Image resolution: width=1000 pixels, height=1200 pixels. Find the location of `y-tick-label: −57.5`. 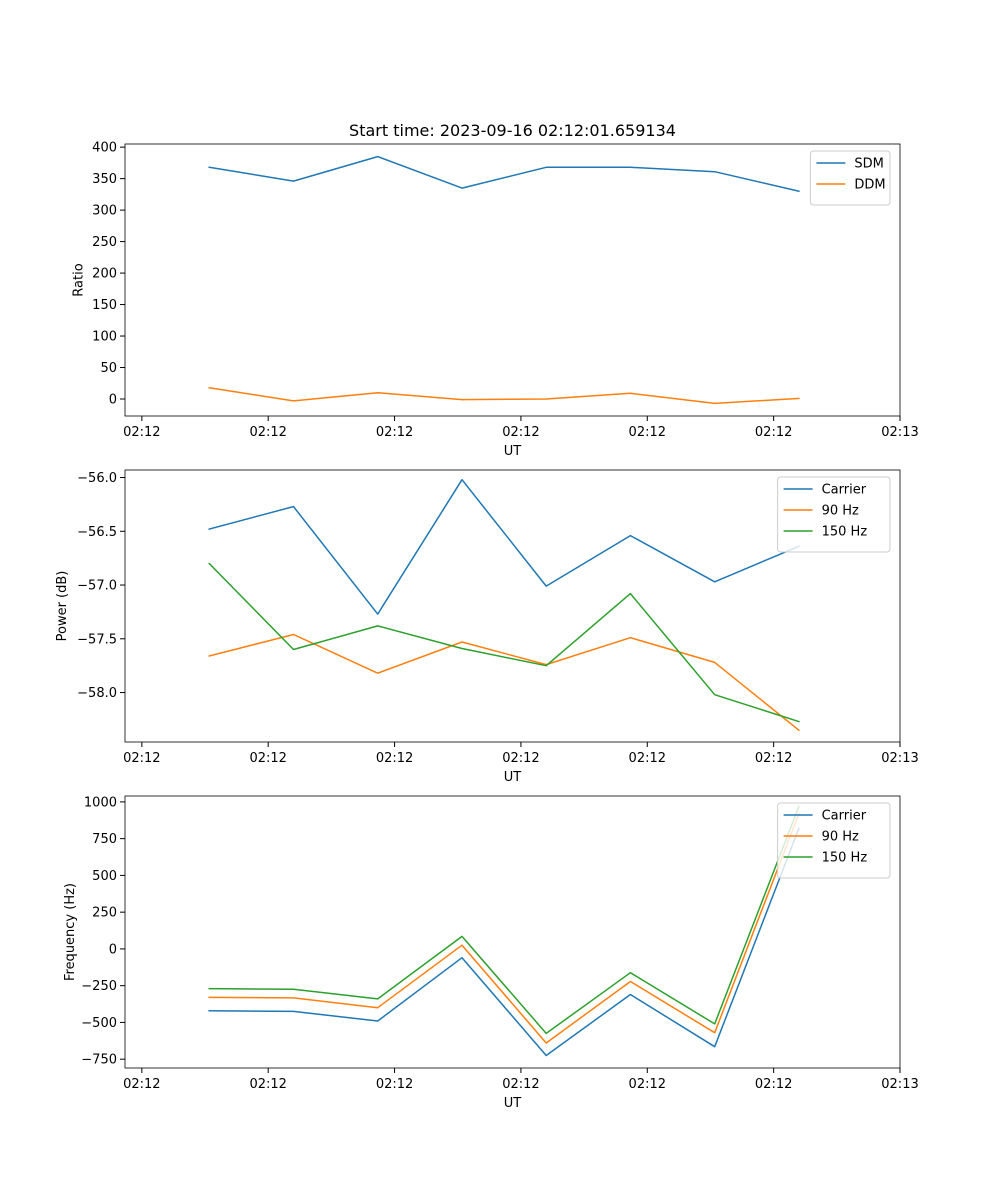

y-tick-label: −57.5 is located at coordinates (97, 639).